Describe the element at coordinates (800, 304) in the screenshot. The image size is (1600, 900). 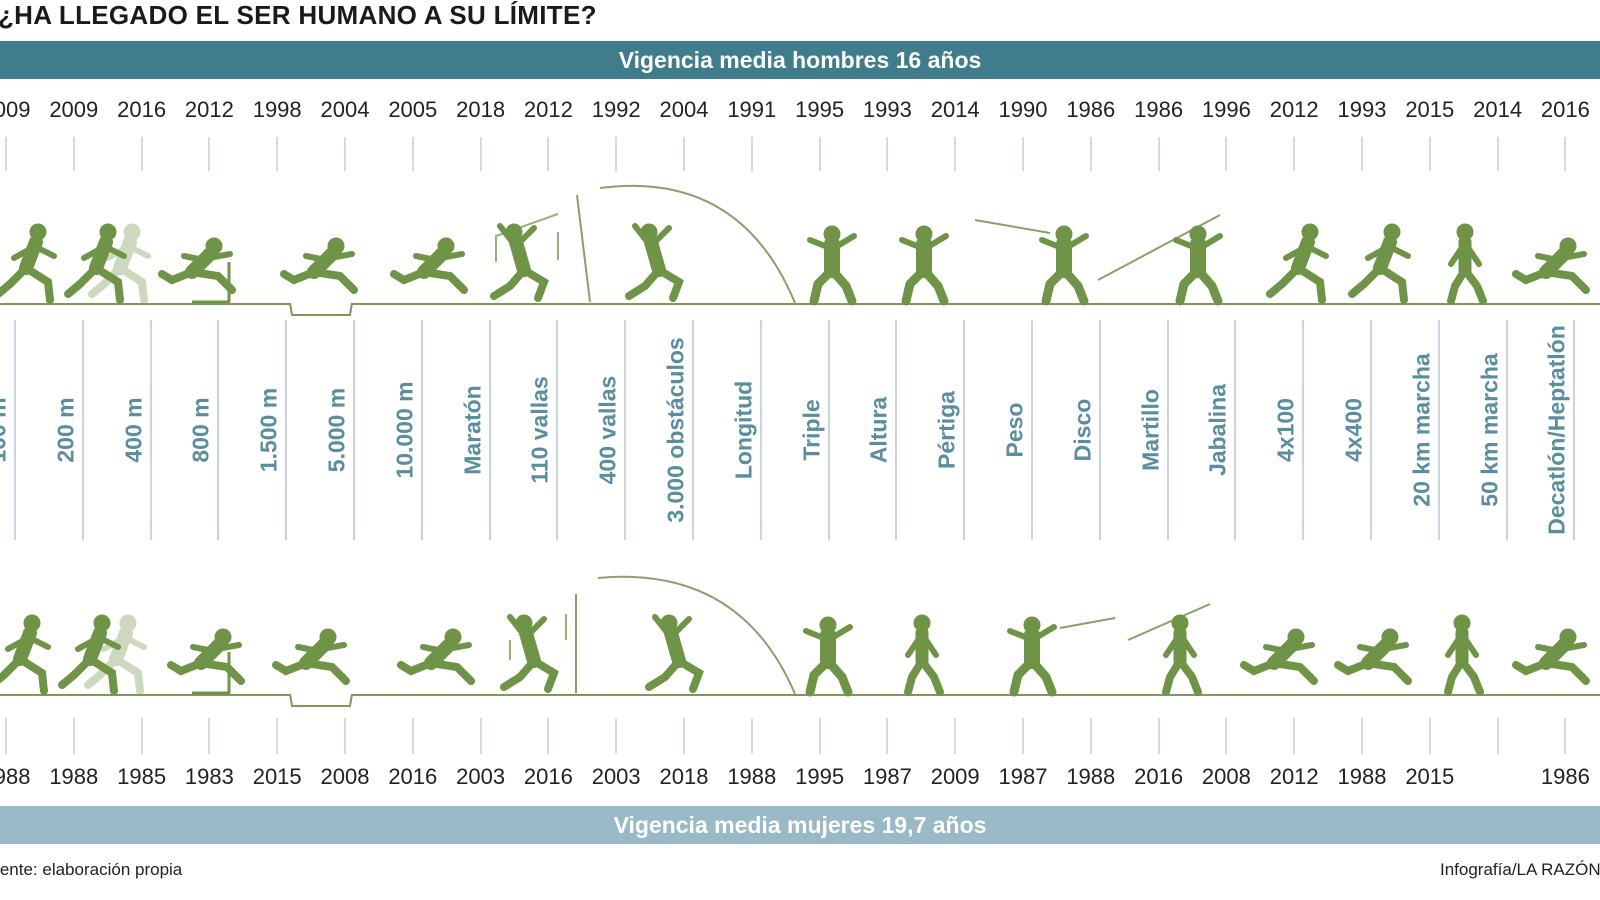
I see `men-ground-line` at that location.